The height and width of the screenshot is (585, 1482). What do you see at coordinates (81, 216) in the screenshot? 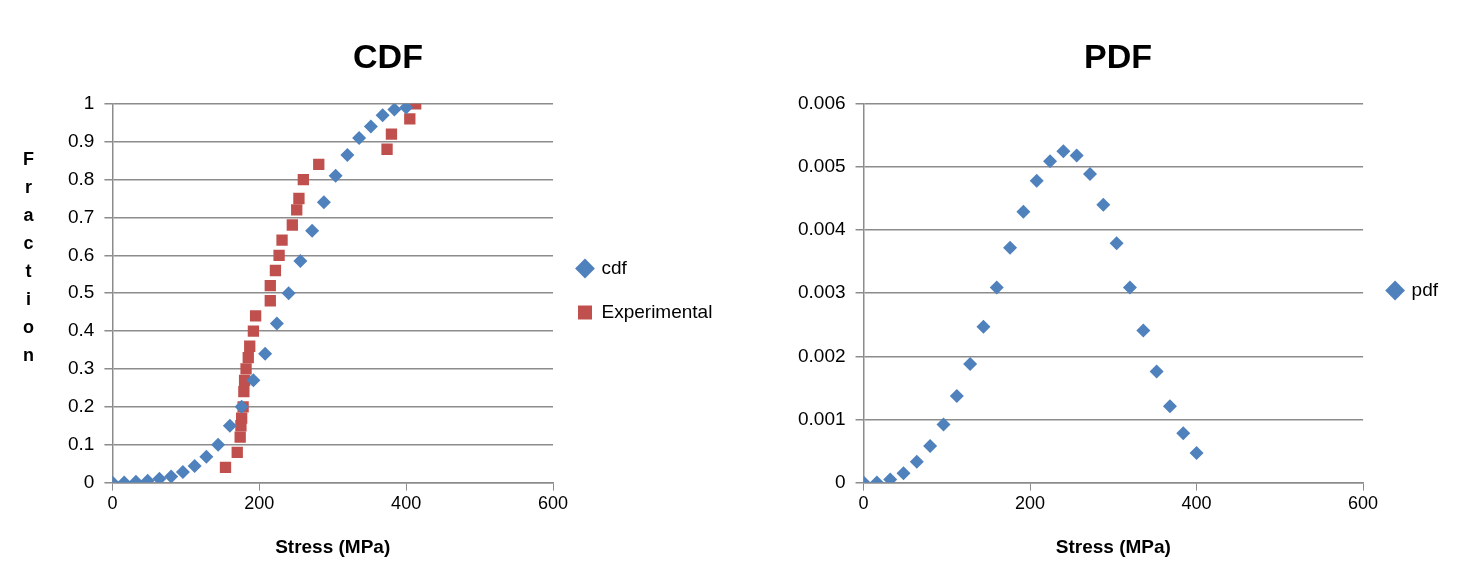
I see `y-tick-label: 0.7` at bounding box center [81, 216].